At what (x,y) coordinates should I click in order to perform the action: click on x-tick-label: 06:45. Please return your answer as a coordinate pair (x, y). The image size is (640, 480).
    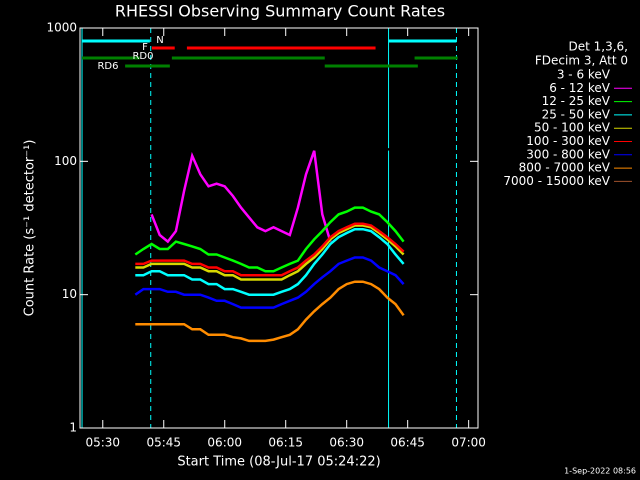
    Looking at the image, I should click on (407, 443).